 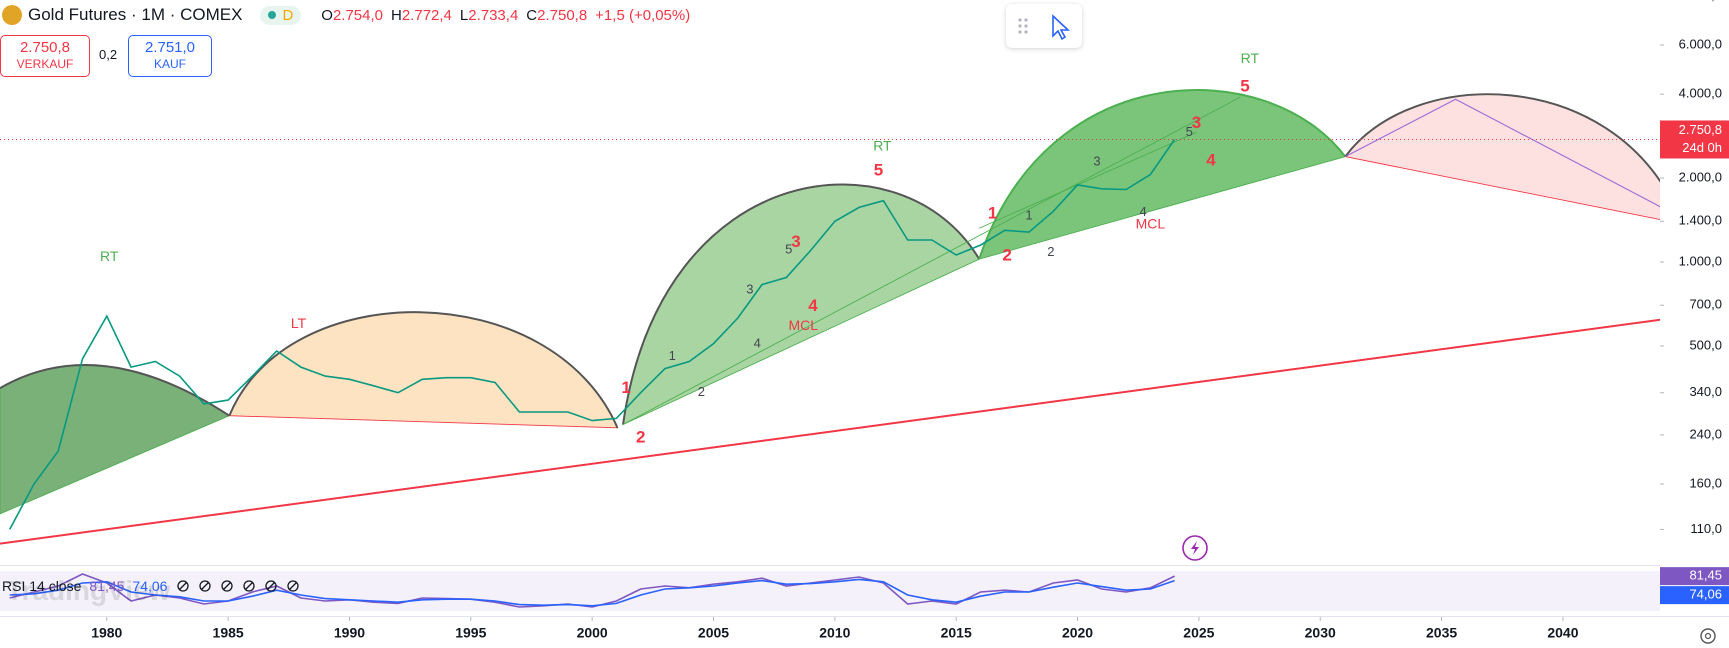 What do you see at coordinates (170, 47) in the screenshot?
I see `buy-price: 2.751,0` at bounding box center [170, 47].